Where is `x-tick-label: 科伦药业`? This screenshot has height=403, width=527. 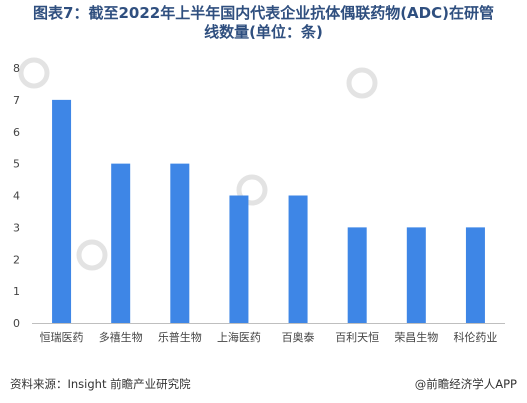
x-tick-label: 科伦药业 is located at coordinates (475, 337).